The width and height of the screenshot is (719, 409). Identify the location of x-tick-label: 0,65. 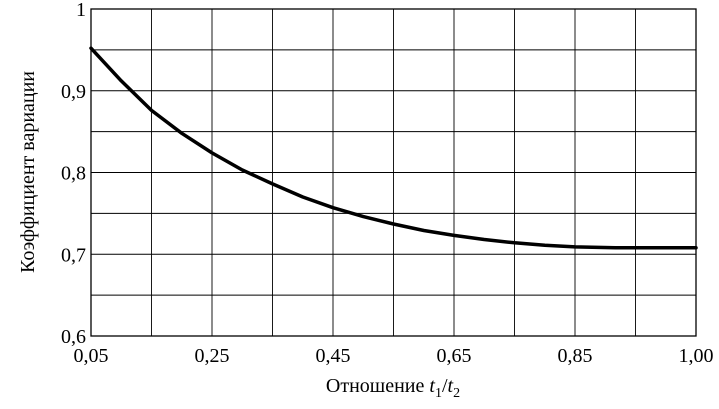
(454, 356).